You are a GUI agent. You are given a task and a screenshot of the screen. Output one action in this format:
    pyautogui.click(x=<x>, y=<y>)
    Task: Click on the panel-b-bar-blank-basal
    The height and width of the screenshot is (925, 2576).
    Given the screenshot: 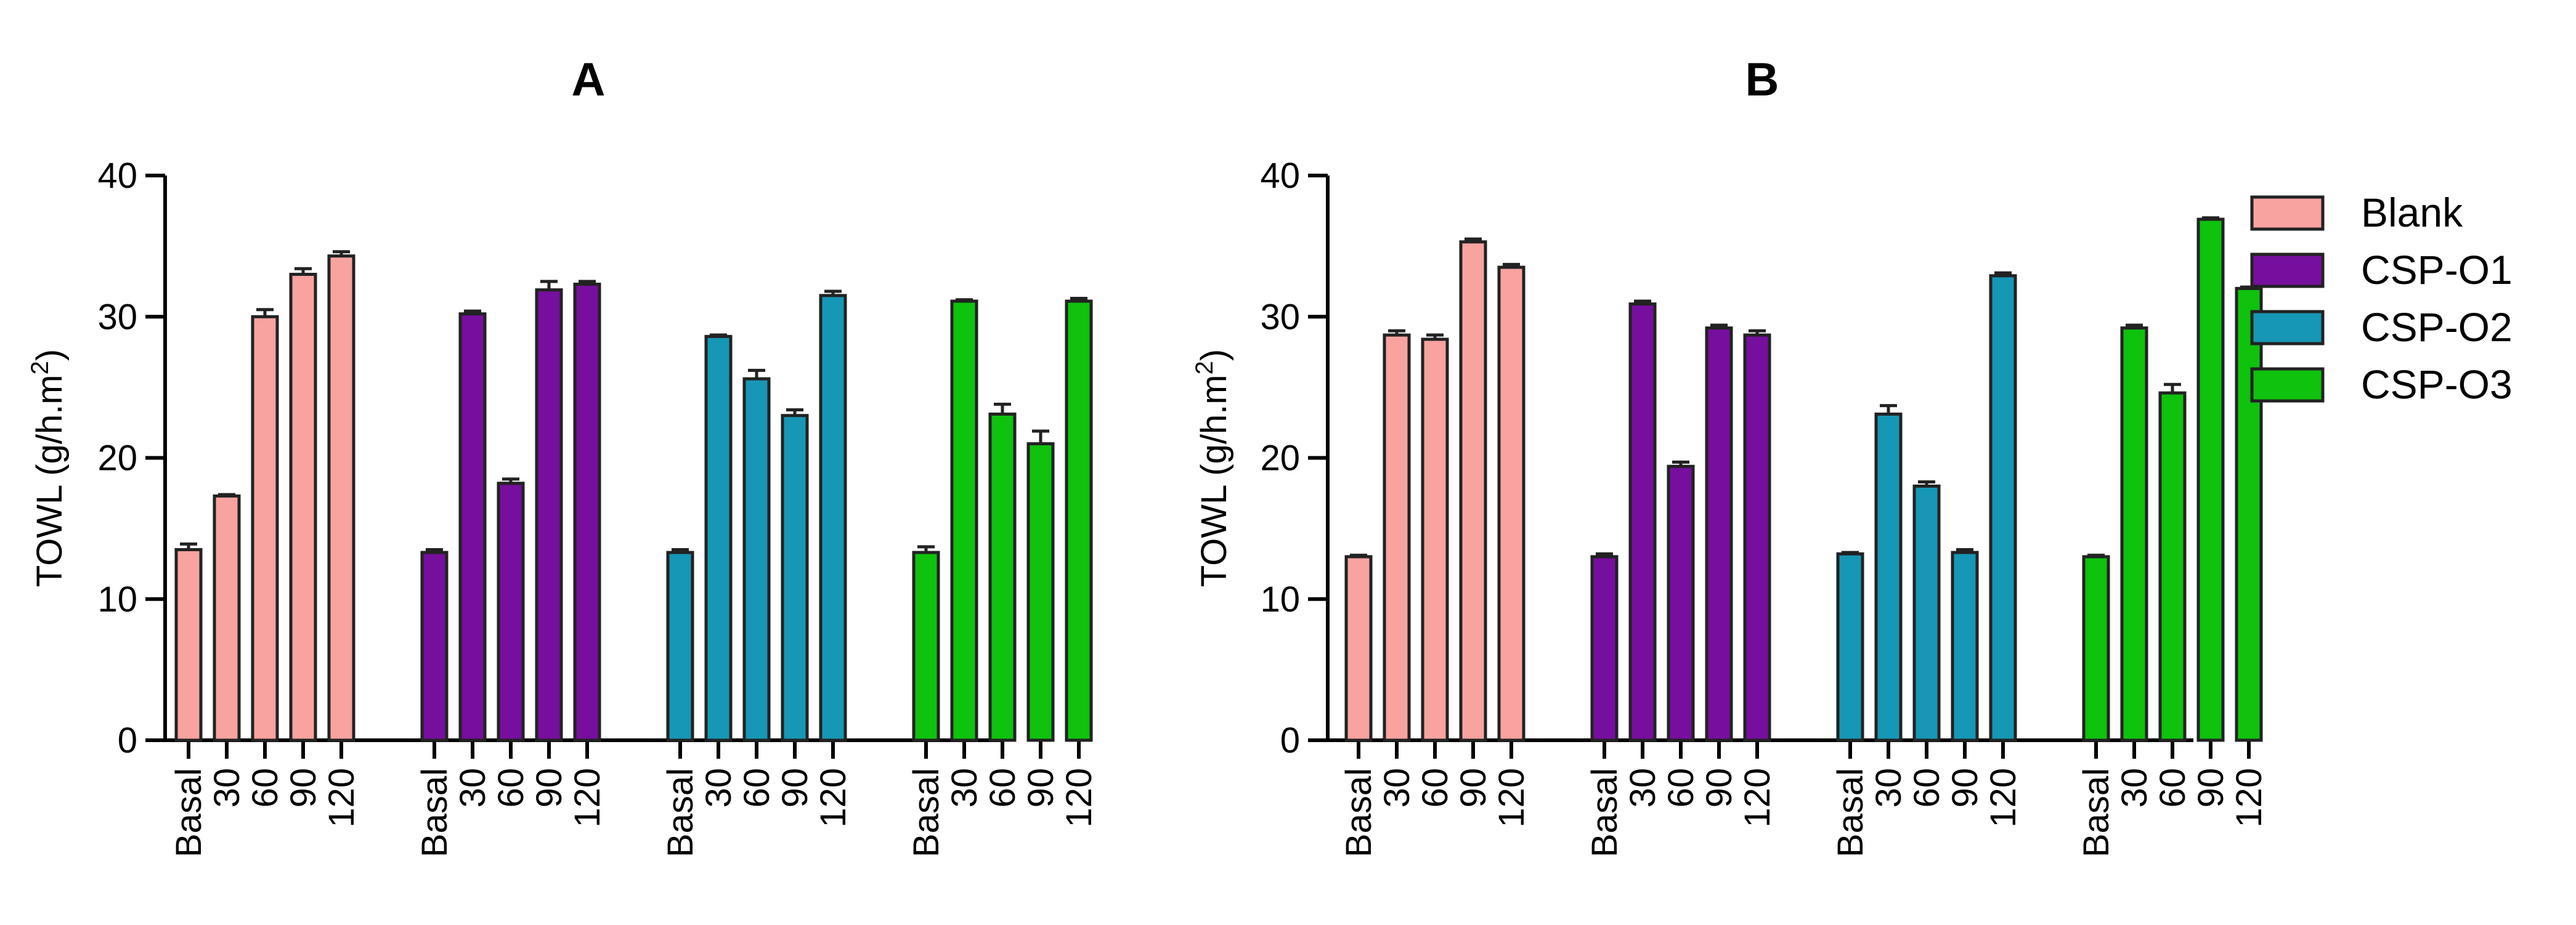 What is the action you would take?
    pyautogui.click(x=1358, y=648)
    